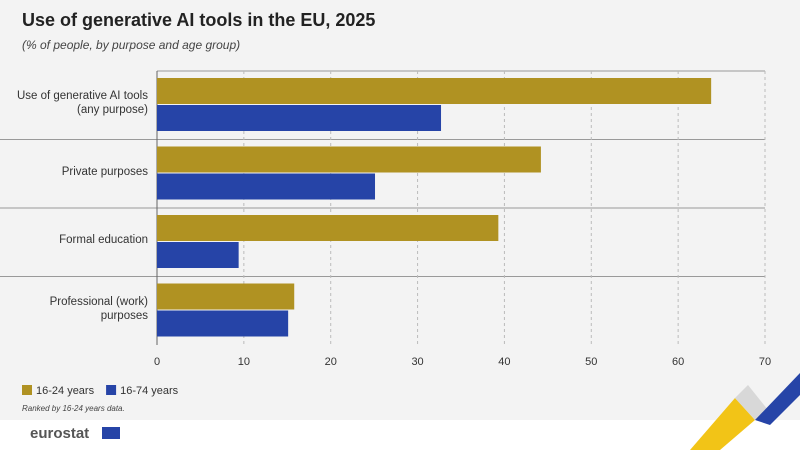  I want to click on x-tick-label: 10, so click(244, 362).